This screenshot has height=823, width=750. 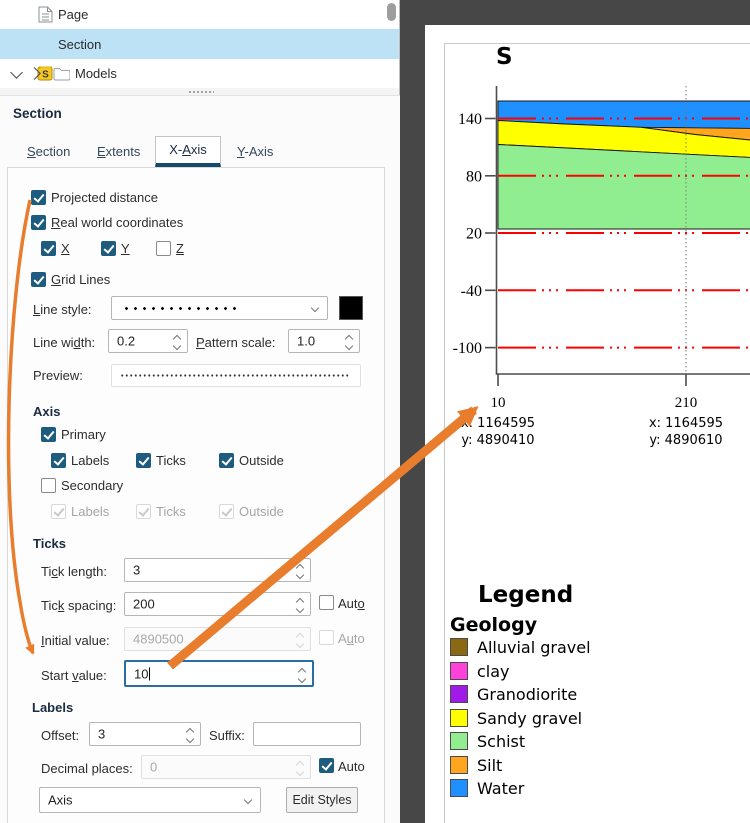 What do you see at coordinates (38, 197) in the screenshot?
I see `projected-distance-checkbox` at bounding box center [38, 197].